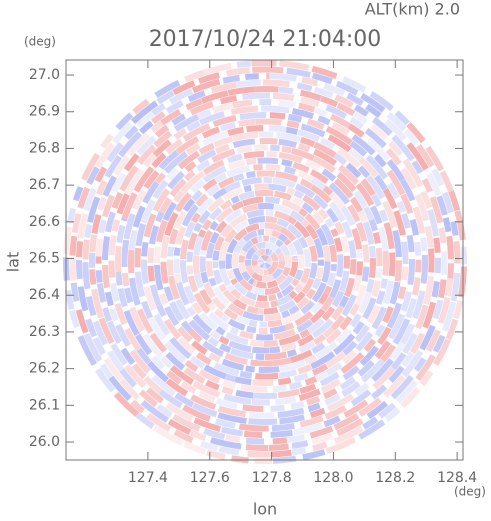  Describe the element at coordinates (44, 295) in the screenshot. I see `y-tick-label: 26.4` at that location.